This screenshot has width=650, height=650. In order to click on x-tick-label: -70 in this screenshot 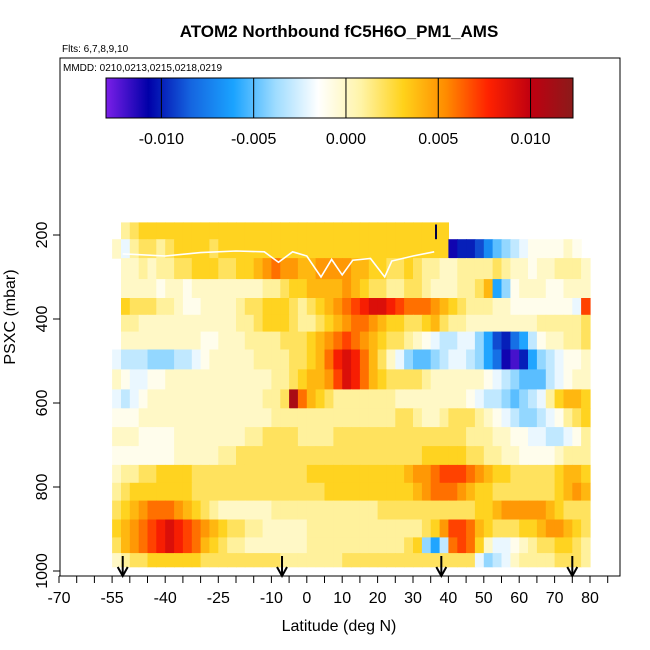, I will do `click(58, 598)`.